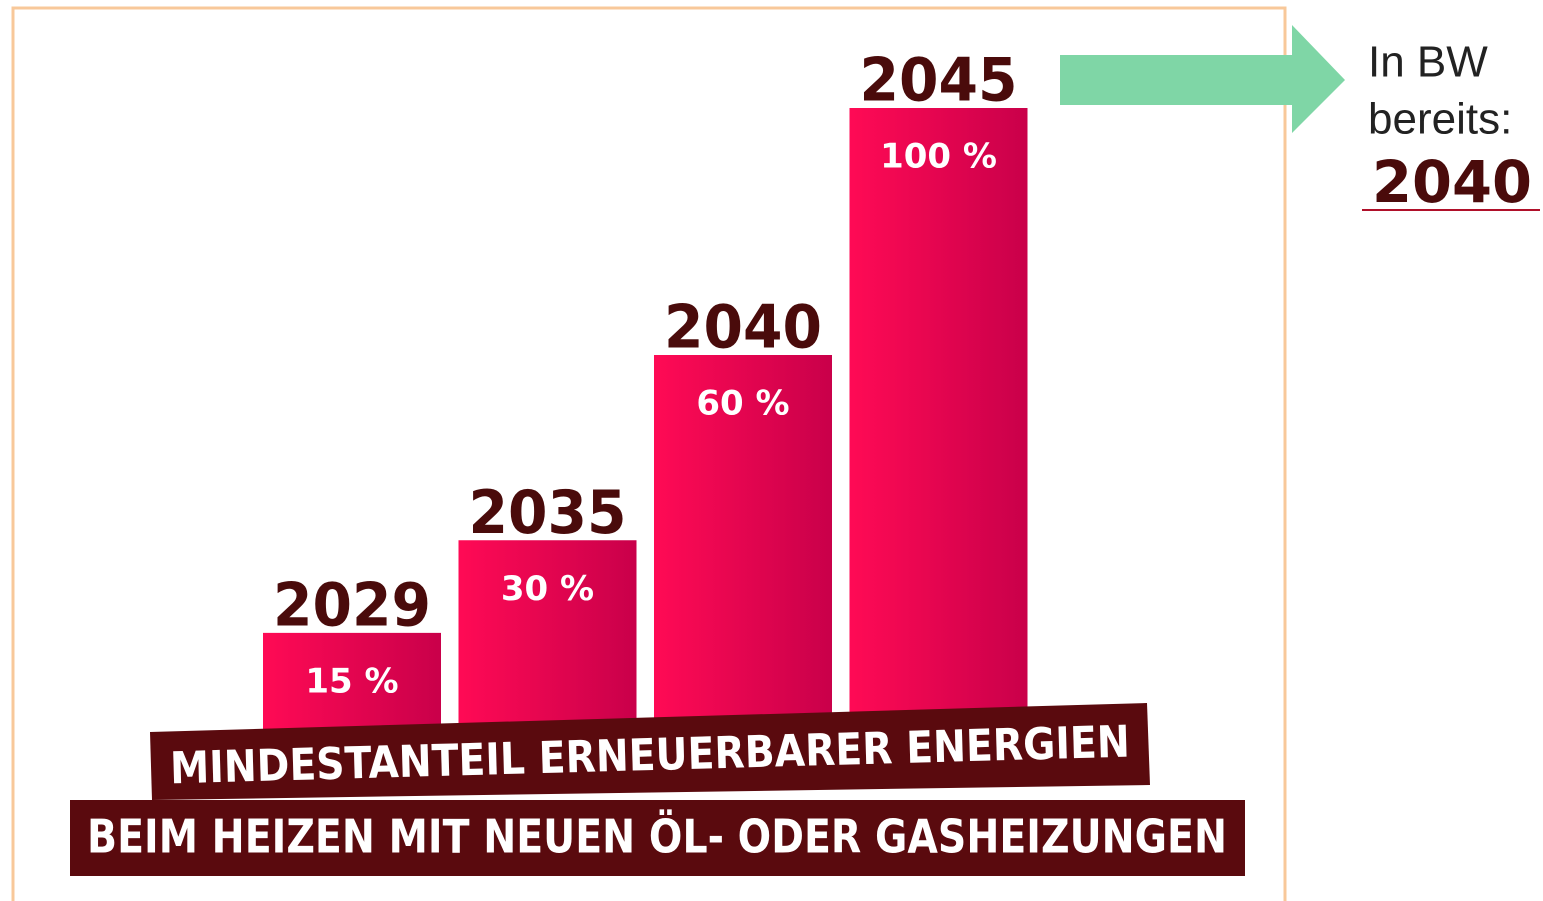 The image size is (1543, 901). What do you see at coordinates (1452, 182) in the screenshot?
I see `annotation-year: 2040` at bounding box center [1452, 182].